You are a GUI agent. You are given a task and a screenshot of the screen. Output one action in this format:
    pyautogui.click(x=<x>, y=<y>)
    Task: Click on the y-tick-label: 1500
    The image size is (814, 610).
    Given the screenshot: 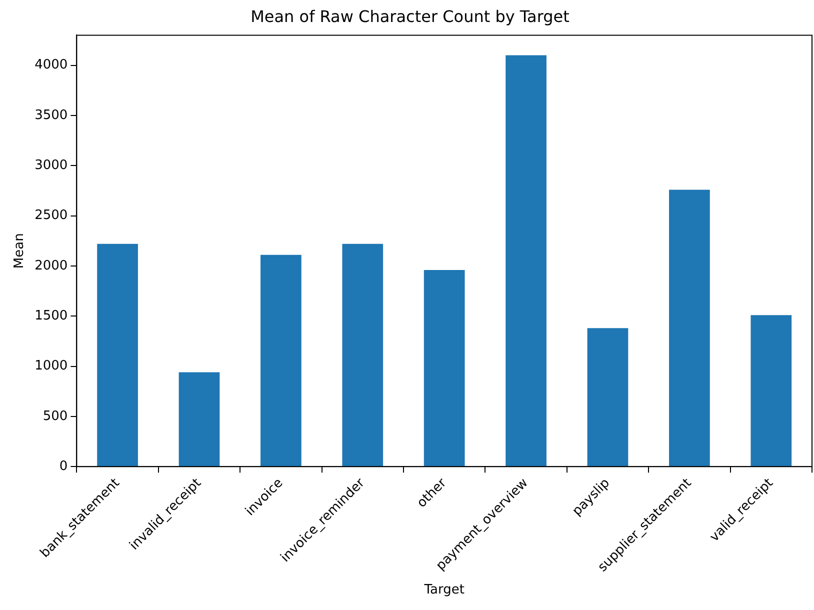 What is the action you would take?
    pyautogui.click(x=51, y=316)
    